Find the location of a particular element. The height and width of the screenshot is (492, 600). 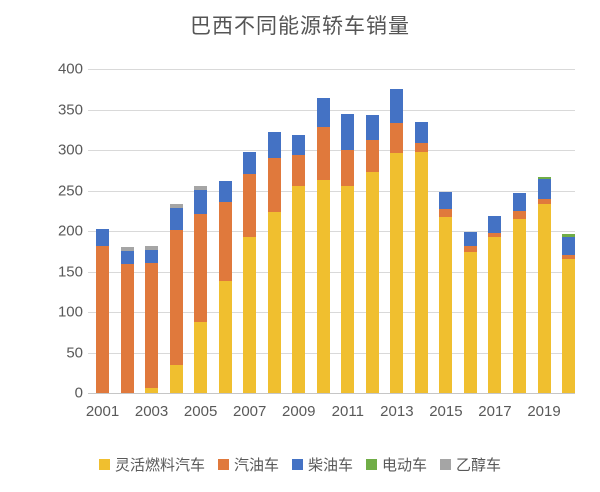

legend-item-ethanol: 乙醇车 is located at coordinates (470, 464).